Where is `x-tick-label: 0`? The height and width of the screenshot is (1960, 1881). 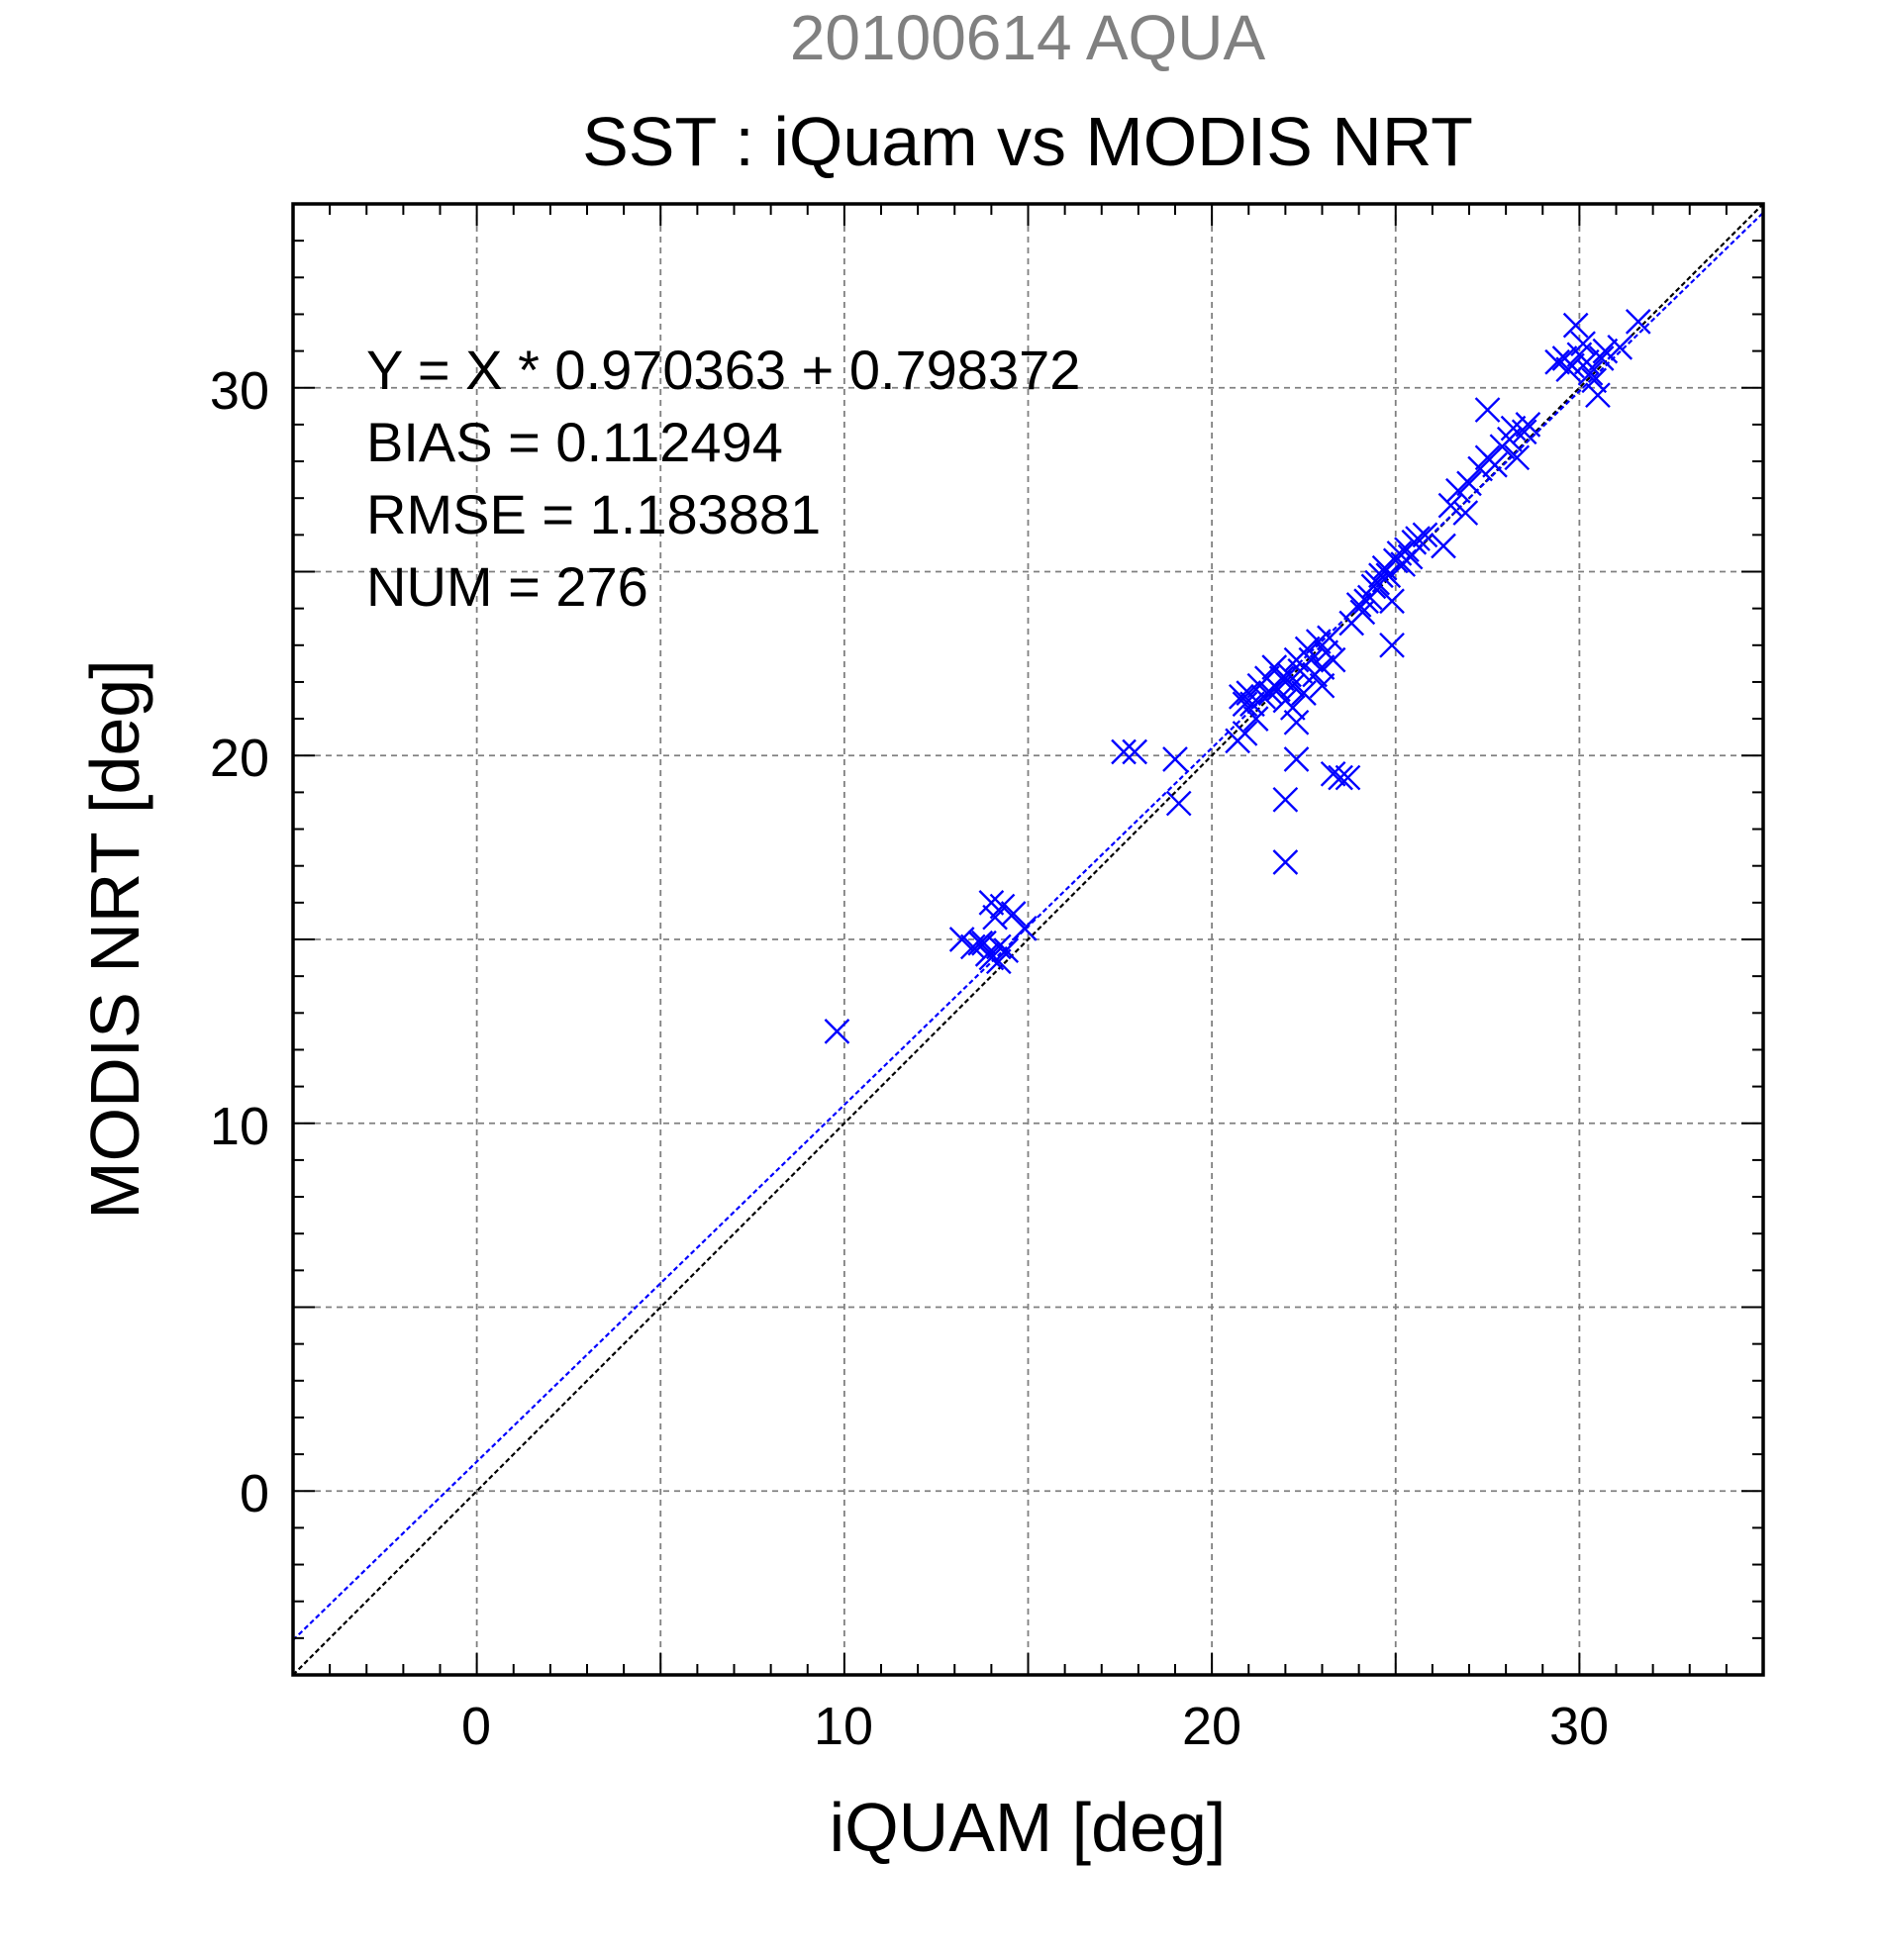 x-tick-label: 0 is located at coordinates (476, 1726).